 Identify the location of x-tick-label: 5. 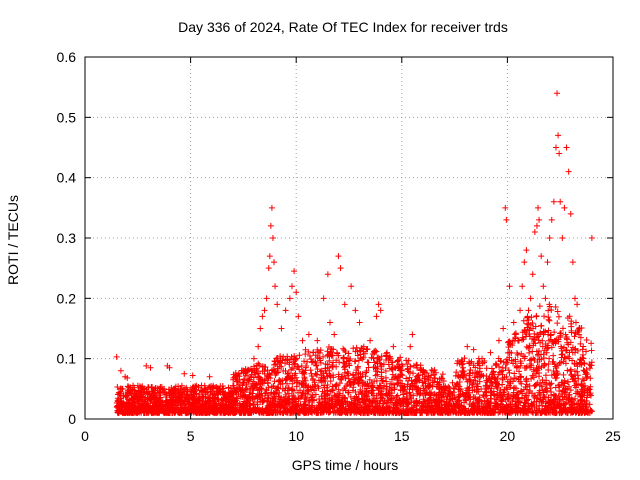
(191, 436).